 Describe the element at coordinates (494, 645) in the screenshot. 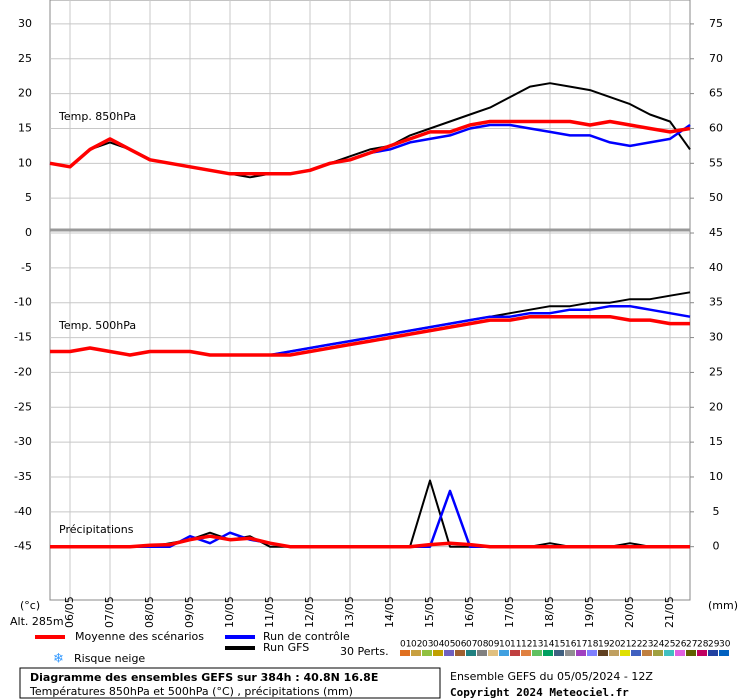

I see `member-label: 09` at that location.